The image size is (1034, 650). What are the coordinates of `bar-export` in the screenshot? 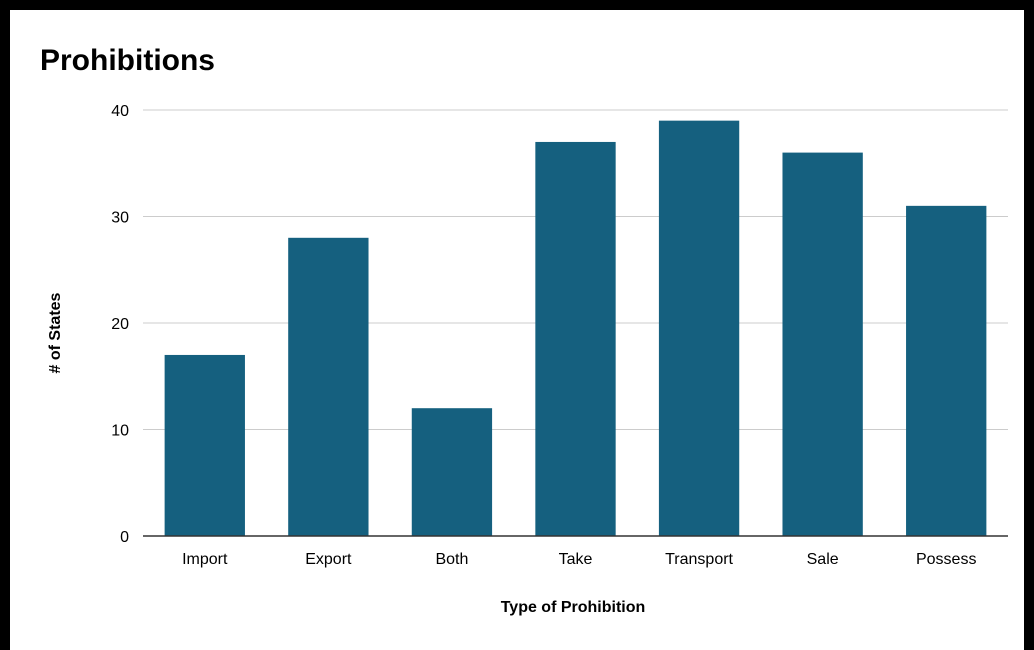 It's located at (328, 387).